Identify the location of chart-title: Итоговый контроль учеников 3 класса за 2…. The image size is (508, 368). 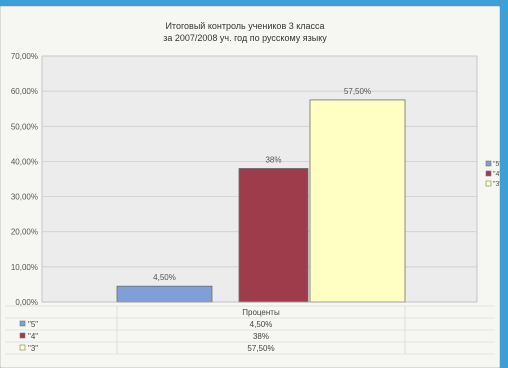
(245, 32).